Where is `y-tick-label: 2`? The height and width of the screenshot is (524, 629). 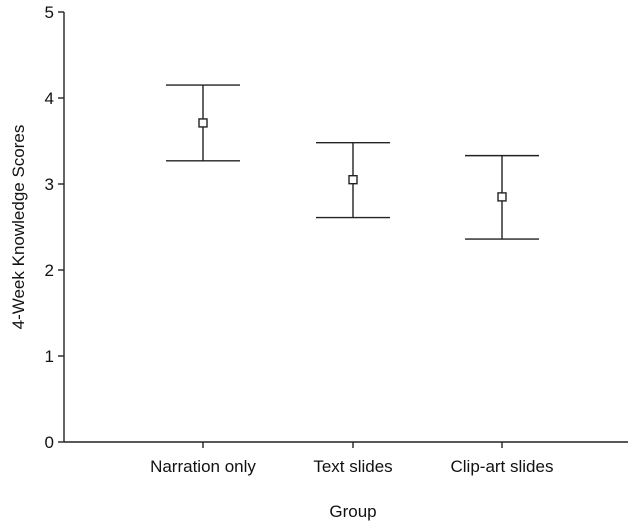
y-tick-label: 2 is located at coordinates (49, 270).